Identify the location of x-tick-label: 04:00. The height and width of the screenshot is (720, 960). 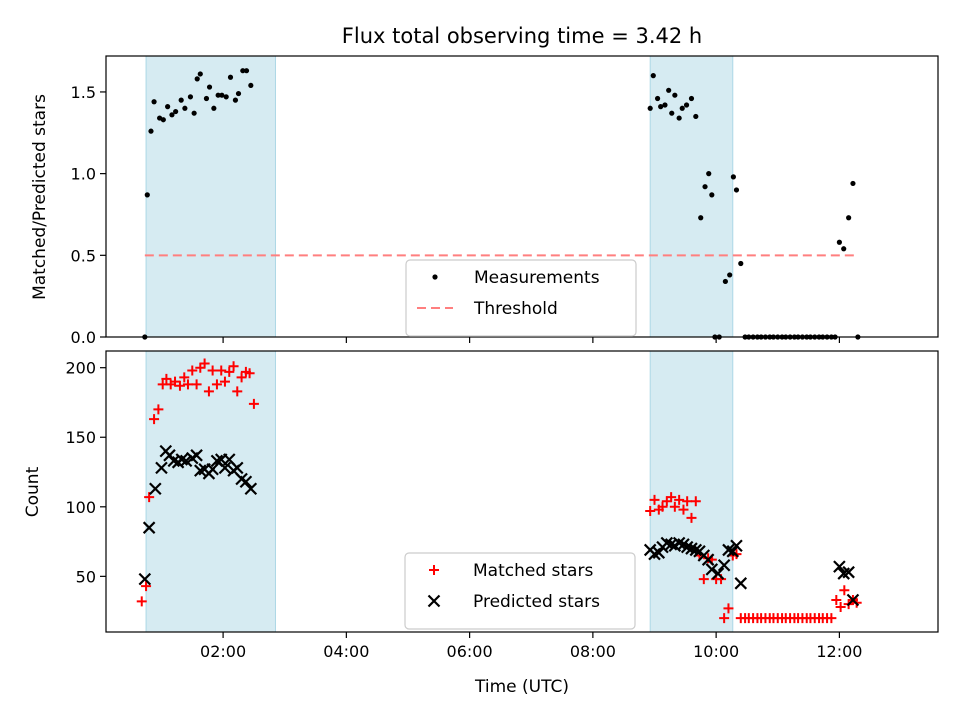
(346, 651).